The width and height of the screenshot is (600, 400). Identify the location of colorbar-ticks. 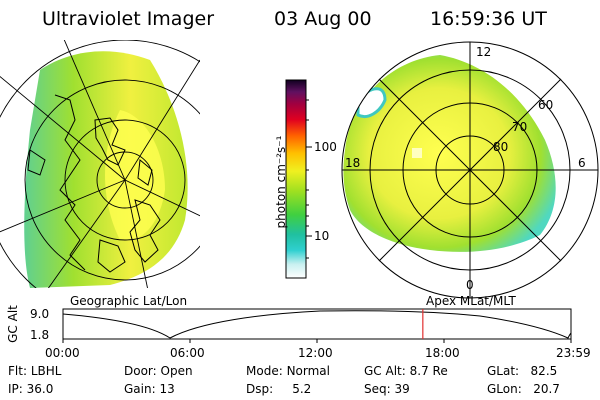
(309, 179).